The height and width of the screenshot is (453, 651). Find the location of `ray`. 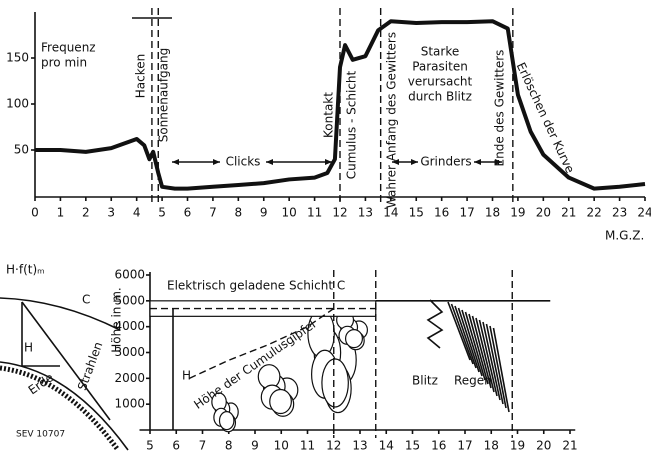

ray is located at coordinates (66, 361).